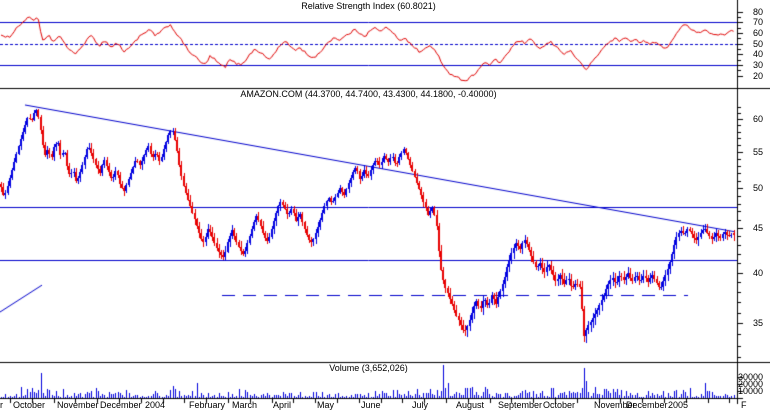 This screenshot has height=412, width=770. I want to click on y-axis-label: 30000, so click(750, 377).